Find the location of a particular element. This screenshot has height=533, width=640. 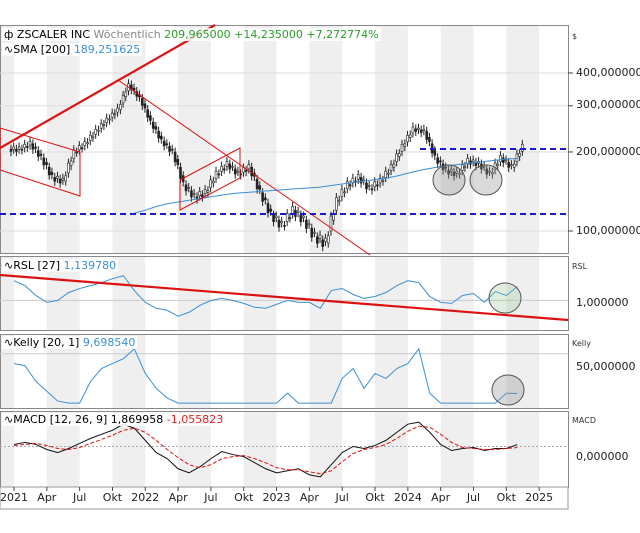

last-price: 209,965000 is located at coordinates (197, 34).